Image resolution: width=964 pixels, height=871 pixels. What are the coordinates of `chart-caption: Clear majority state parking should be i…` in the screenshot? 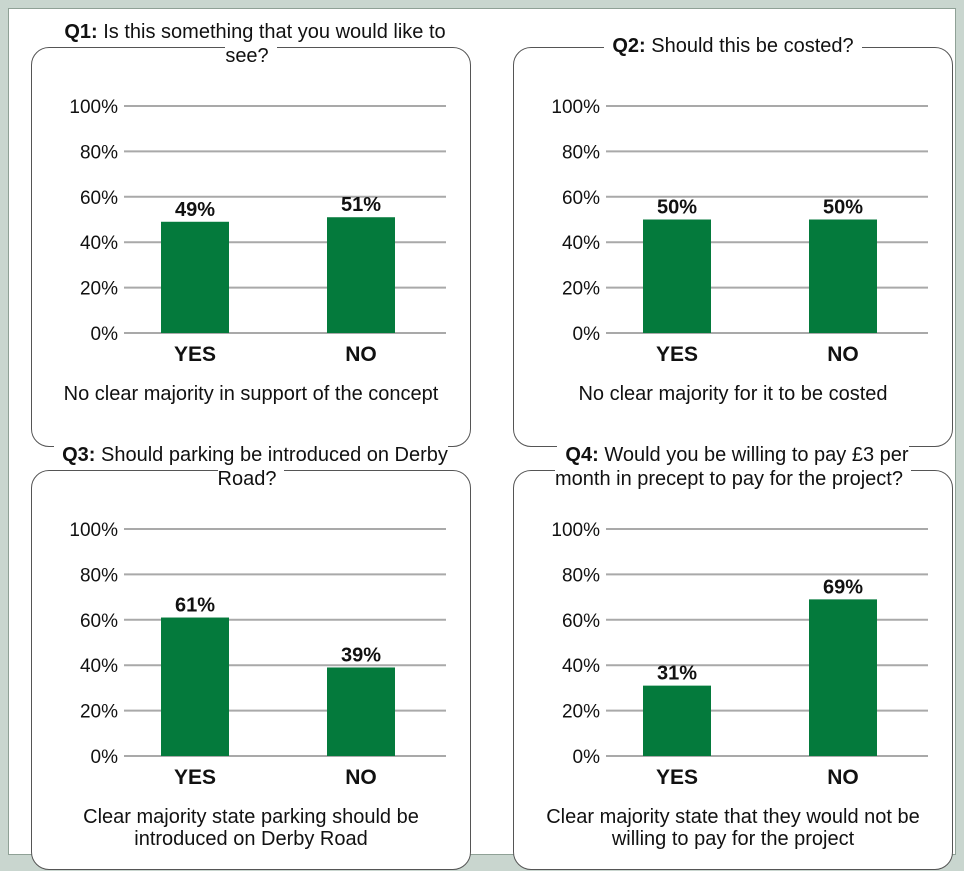 It's located at (251, 828).